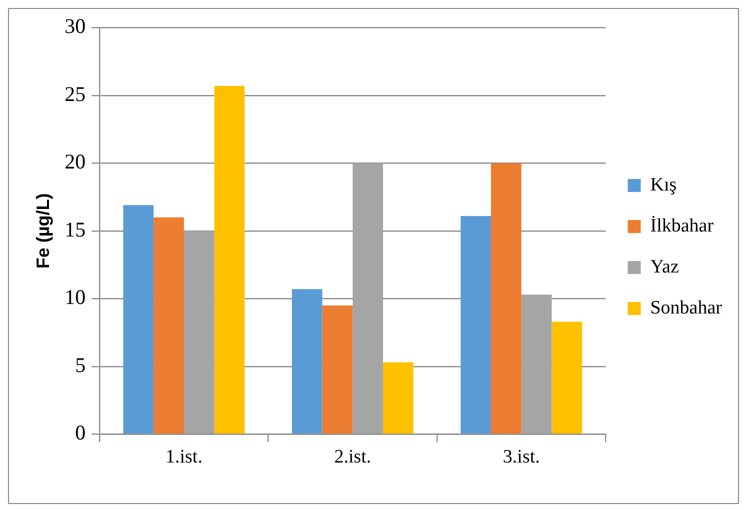  I want to click on y-tick-label: 0, so click(80, 432).